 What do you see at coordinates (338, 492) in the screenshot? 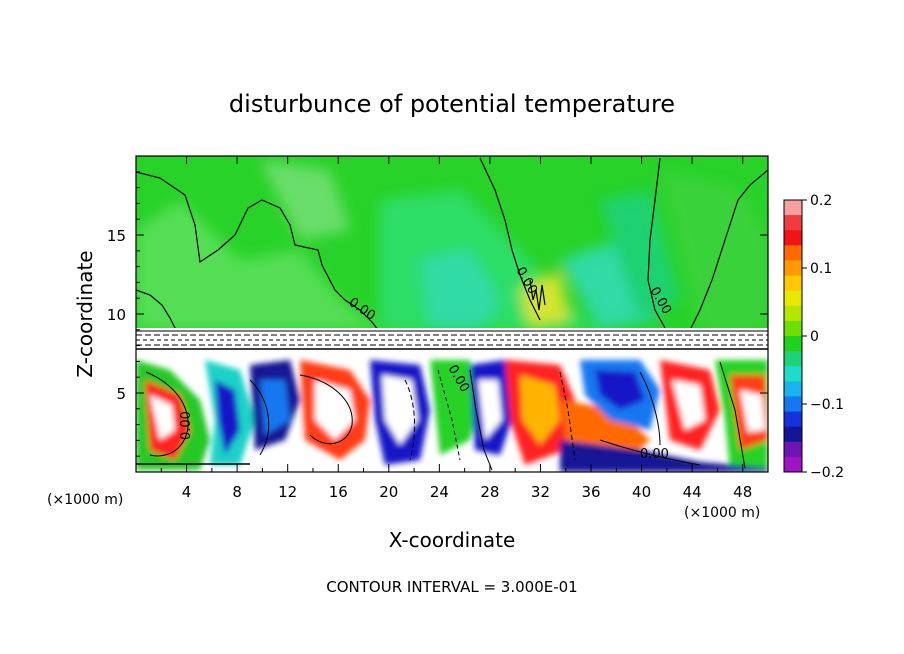
I see `x-tick-label: 16` at bounding box center [338, 492].